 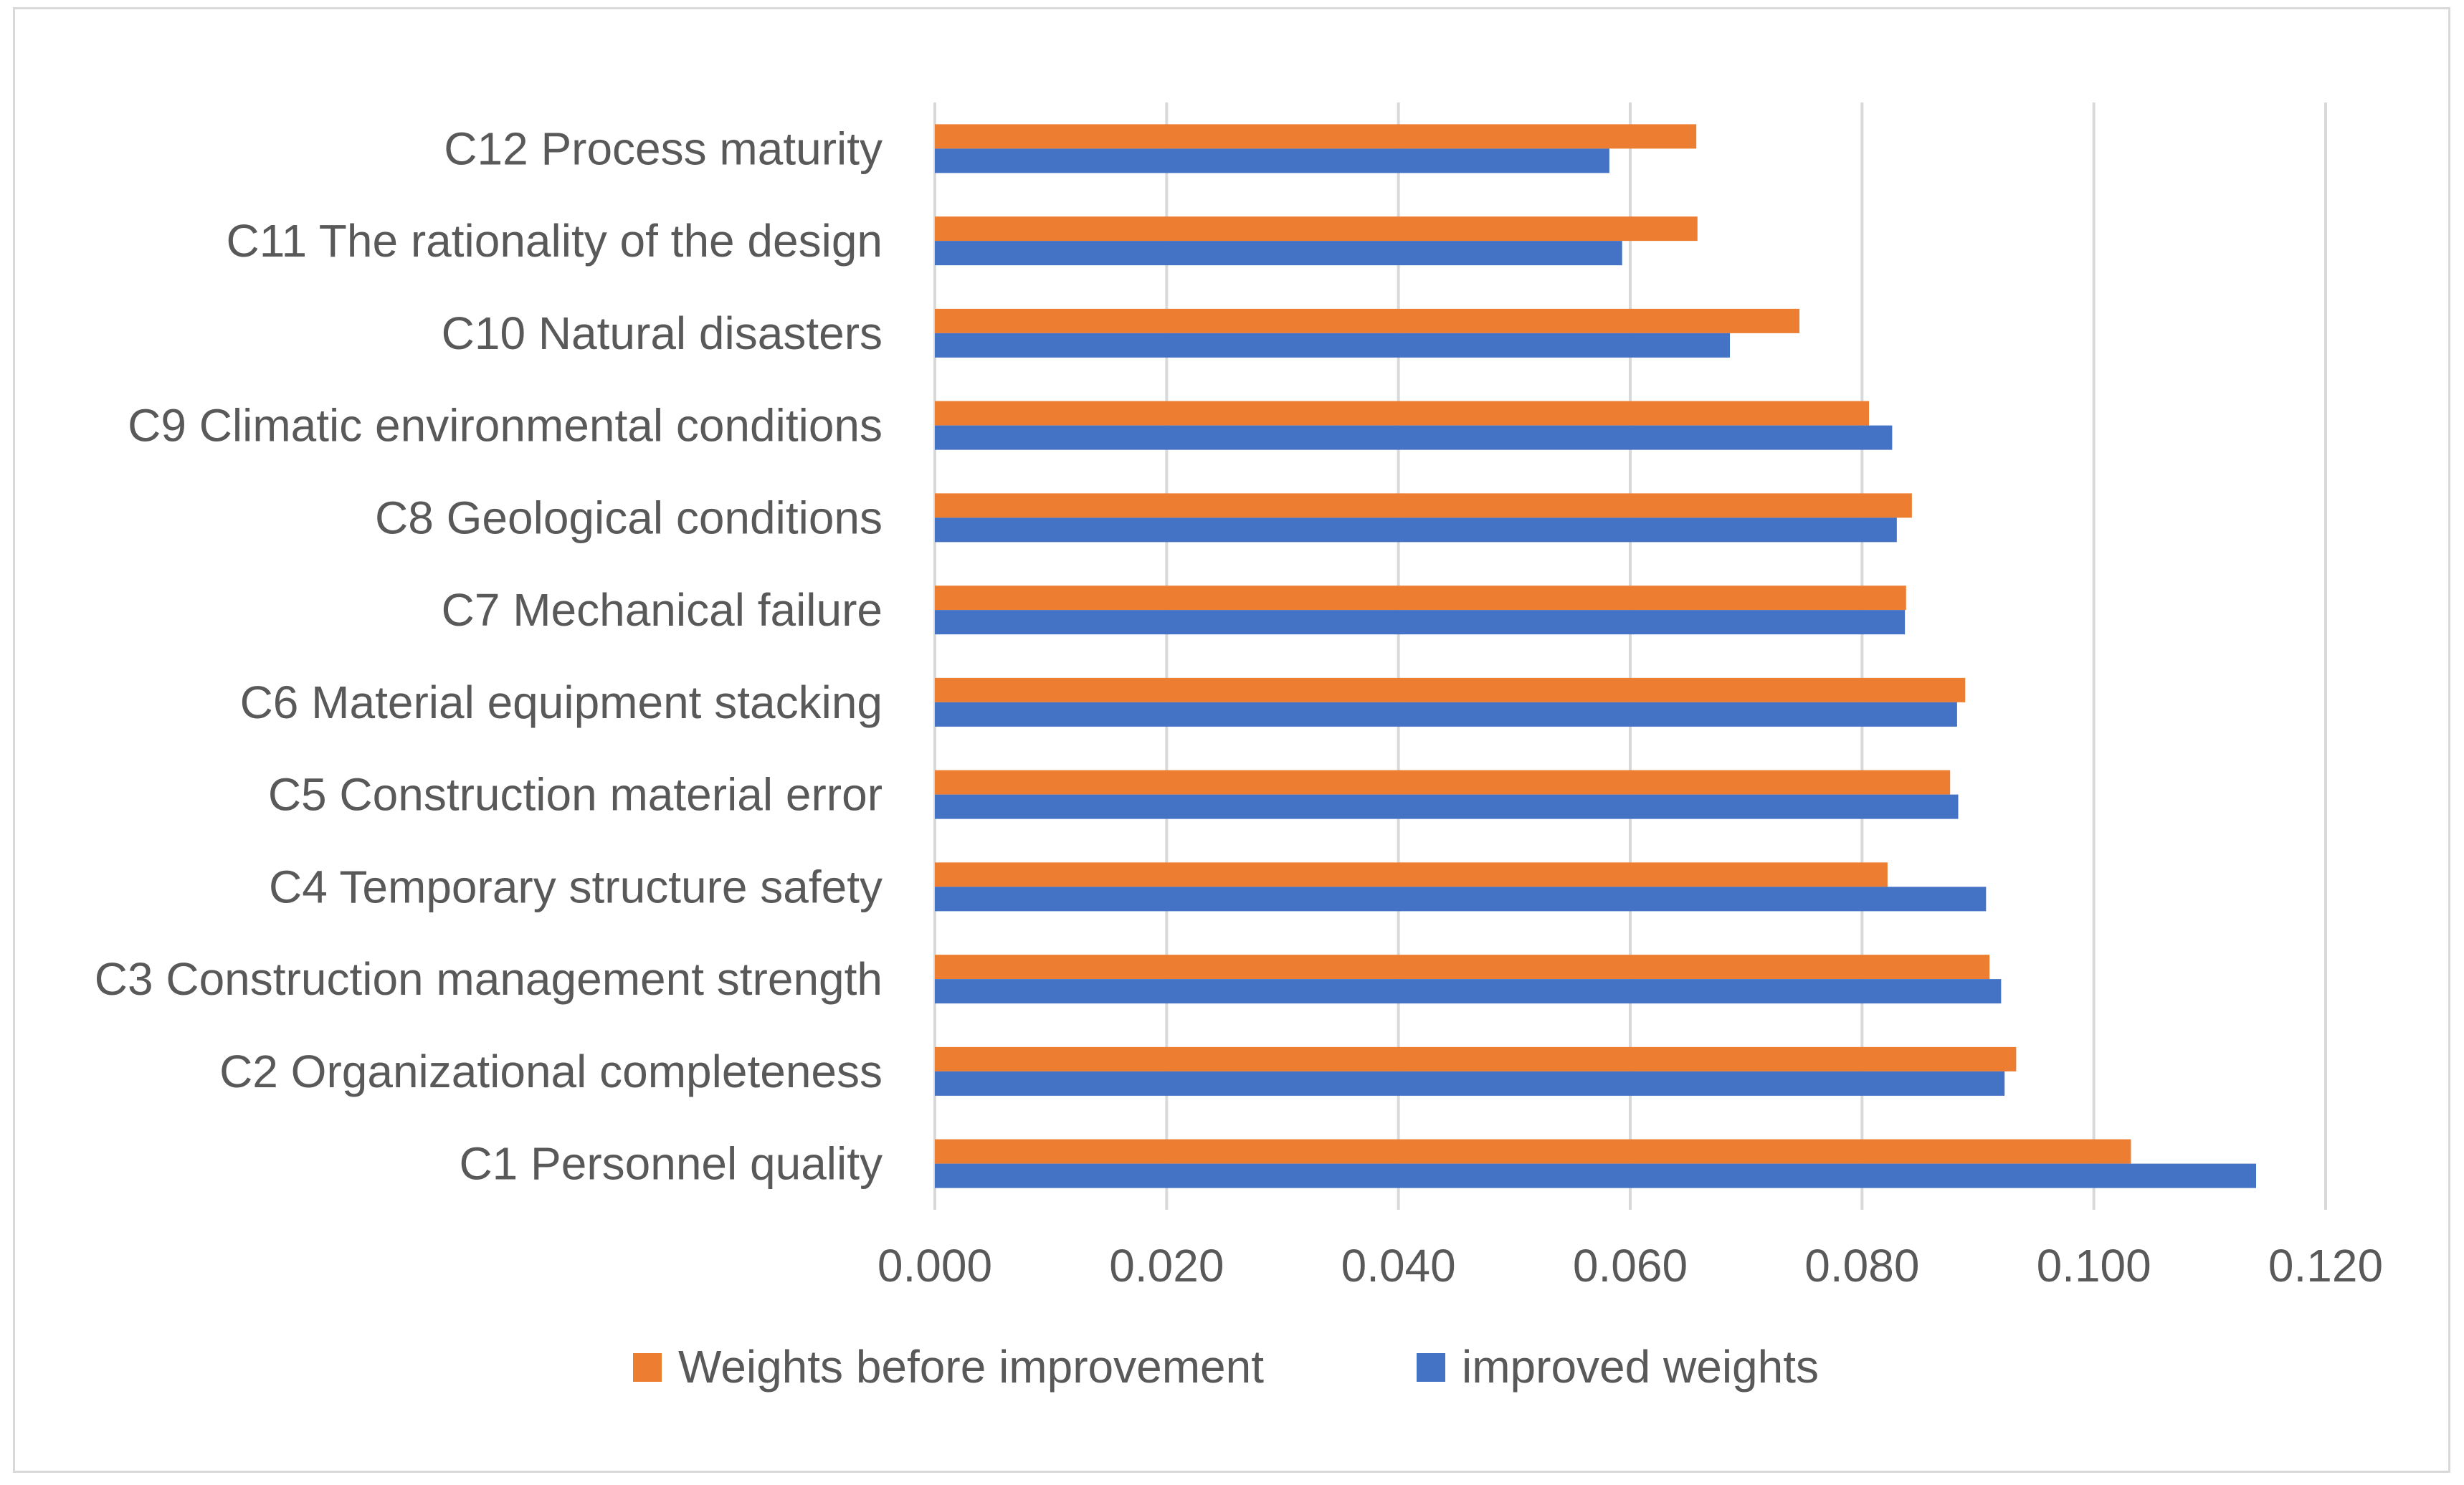 What do you see at coordinates (1640, 1367) in the screenshot?
I see `legend-label-improved-weights: improved weights` at bounding box center [1640, 1367].